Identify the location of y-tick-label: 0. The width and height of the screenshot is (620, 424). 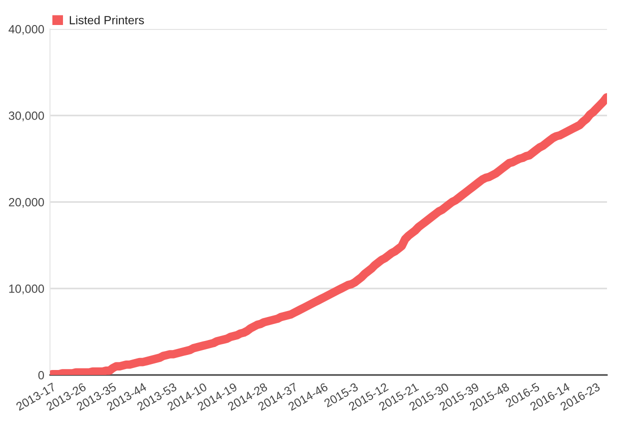
(41, 375).